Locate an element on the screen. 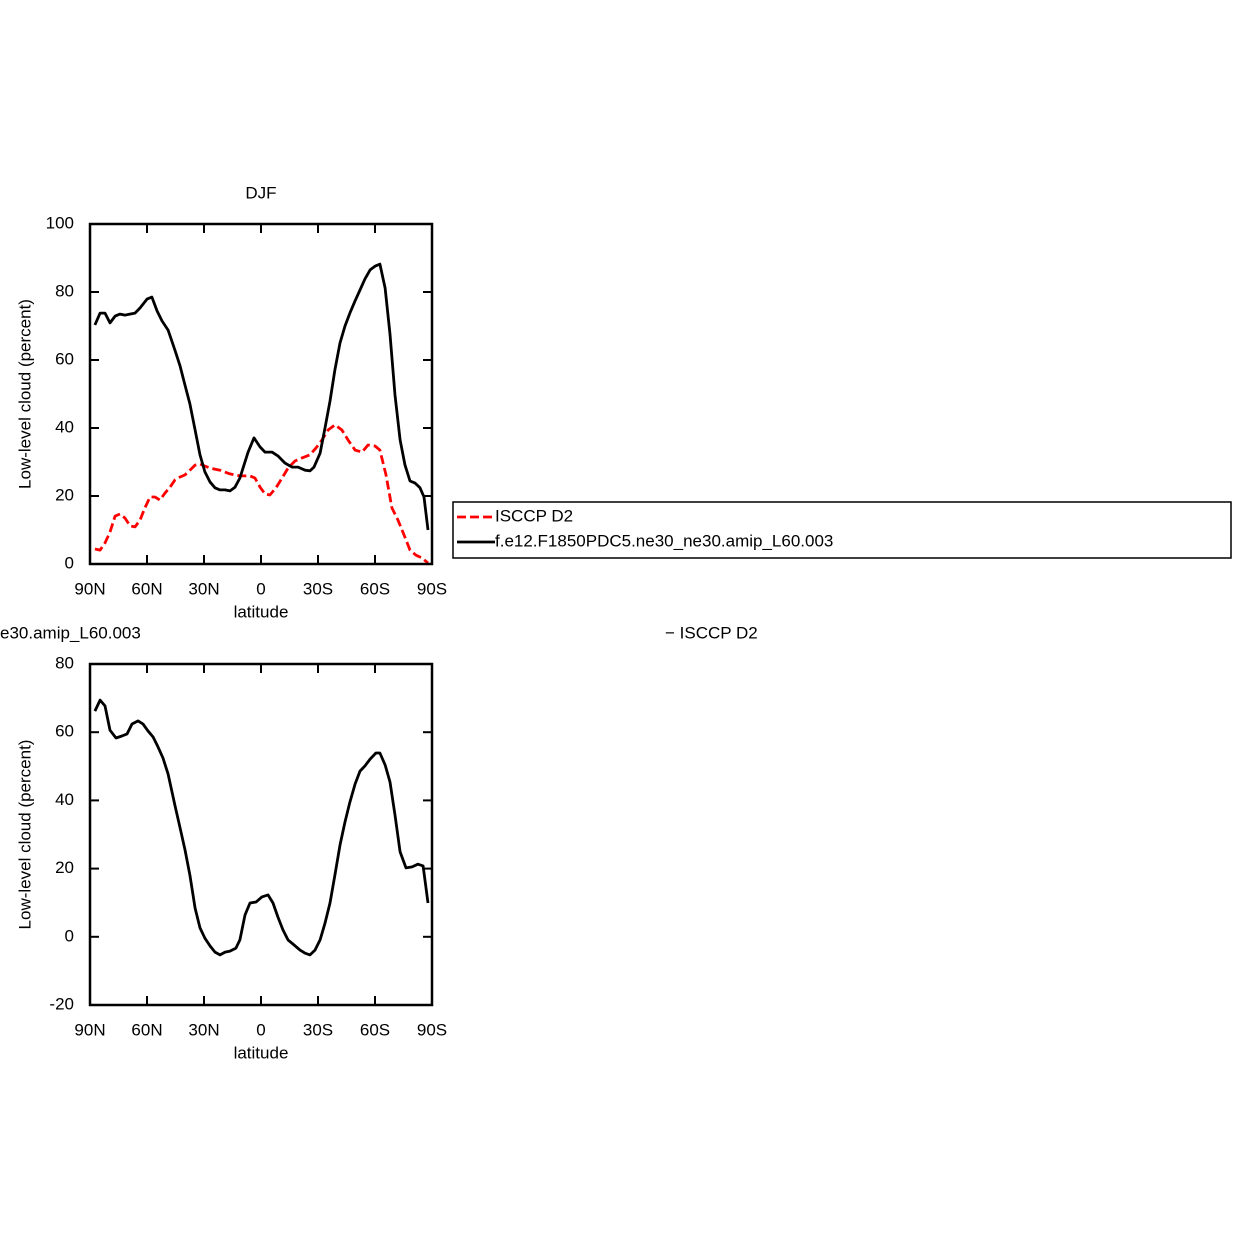  y-tick-label: -20 is located at coordinates (61, 1003).